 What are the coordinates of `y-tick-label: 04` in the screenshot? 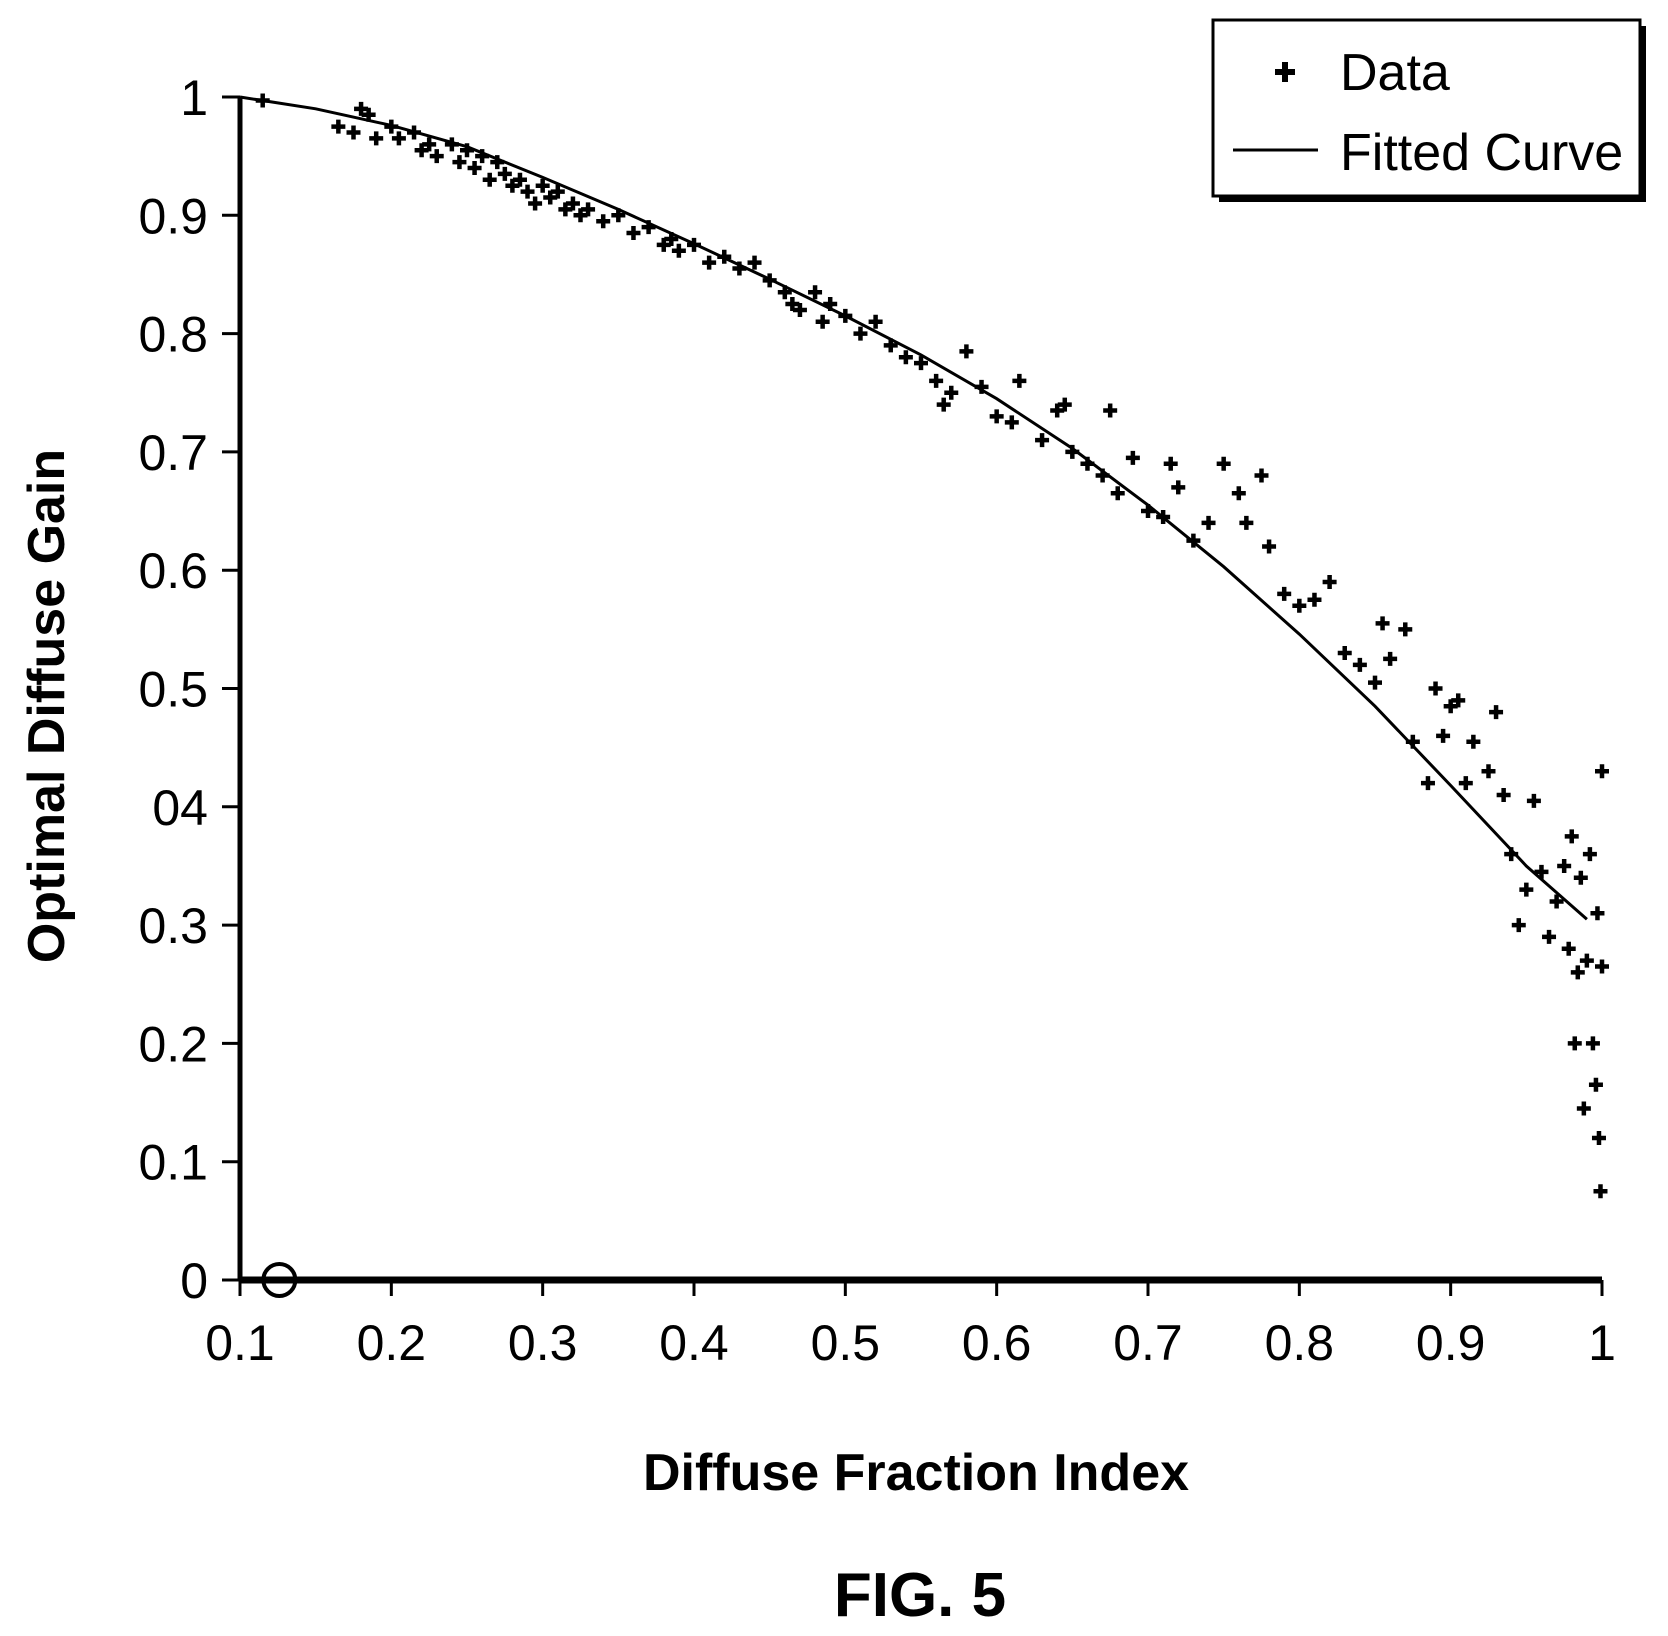 It's located at (180, 808).